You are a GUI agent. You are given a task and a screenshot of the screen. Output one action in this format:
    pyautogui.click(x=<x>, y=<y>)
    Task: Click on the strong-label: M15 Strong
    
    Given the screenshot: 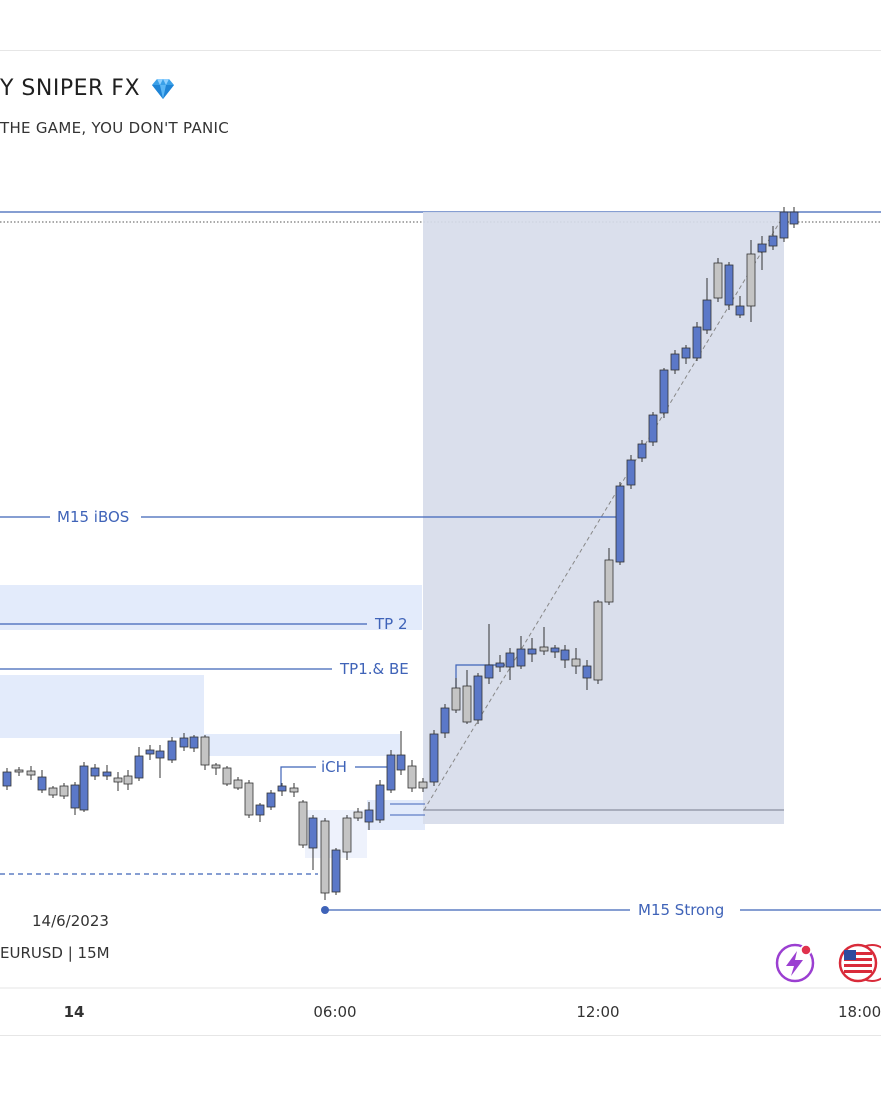 What is the action you would take?
    pyautogui.click(x=681, y=910)
    